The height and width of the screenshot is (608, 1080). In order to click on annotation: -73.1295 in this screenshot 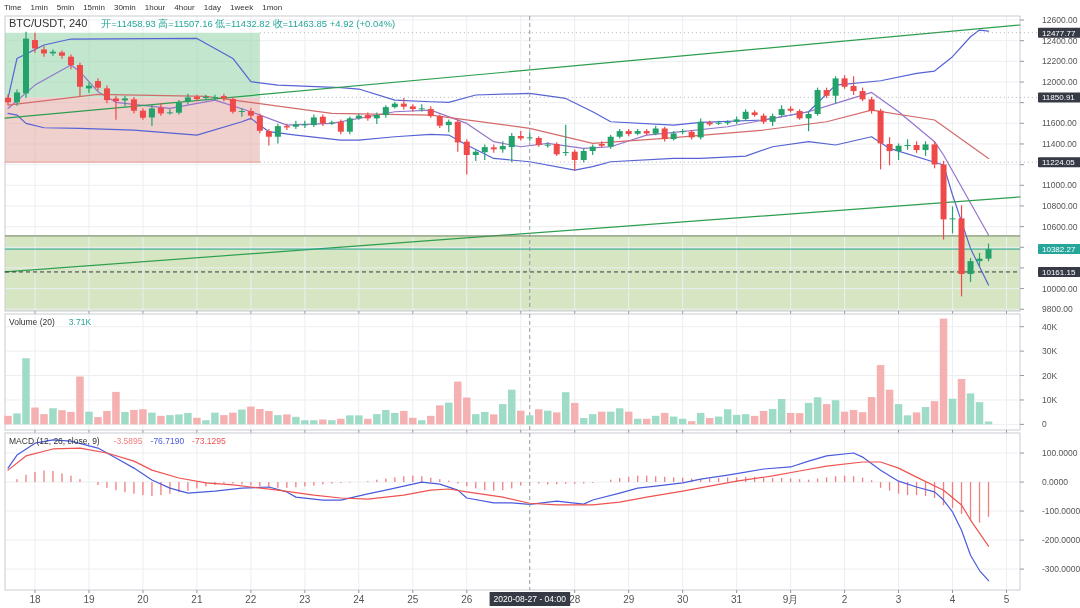, I will do `click(209, 441)`.